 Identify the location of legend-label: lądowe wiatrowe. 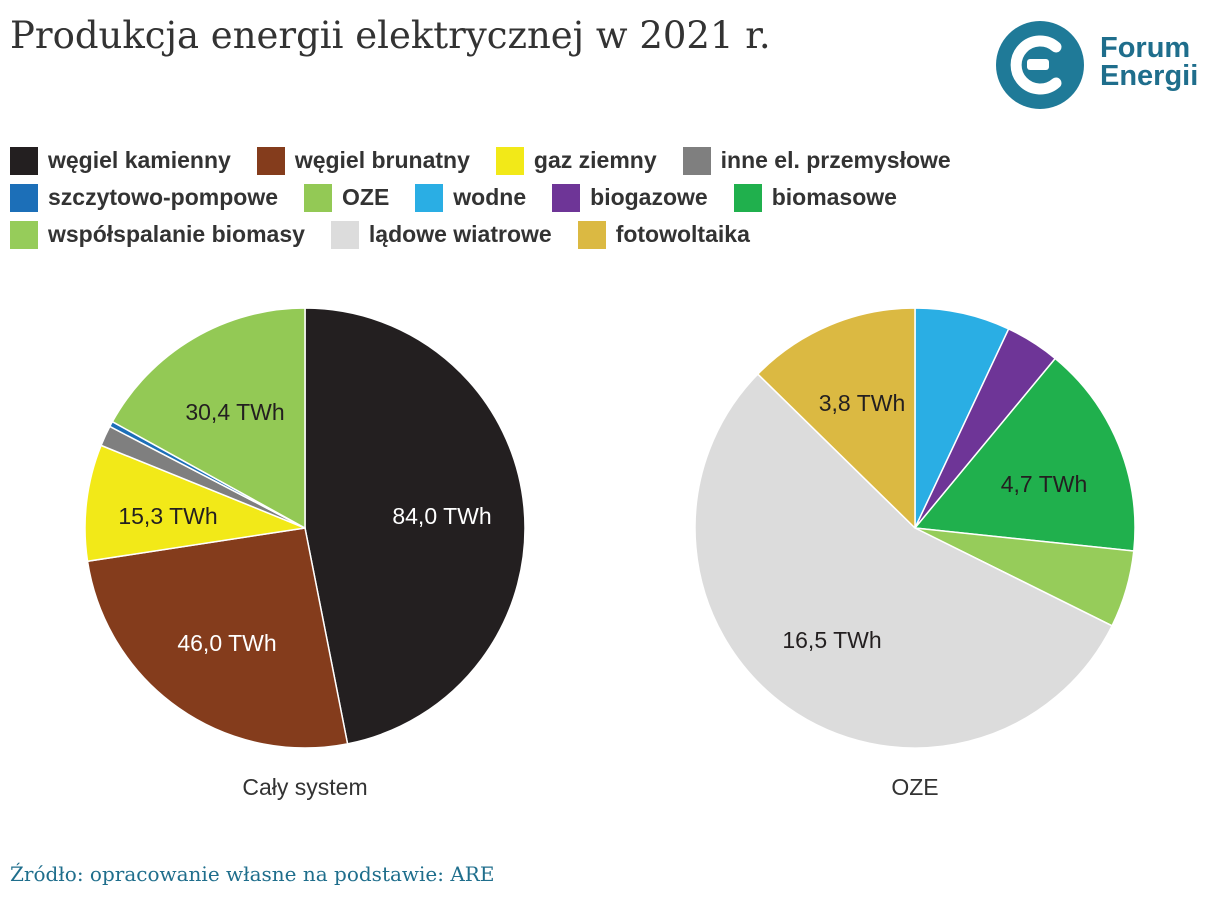
(460, 234).